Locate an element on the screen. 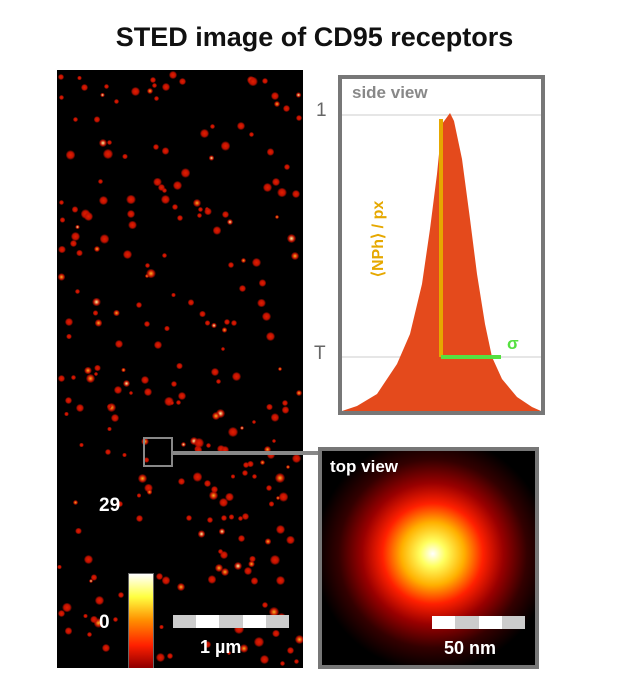  colorbar-min: 0 is located at coordinates (104, 622).